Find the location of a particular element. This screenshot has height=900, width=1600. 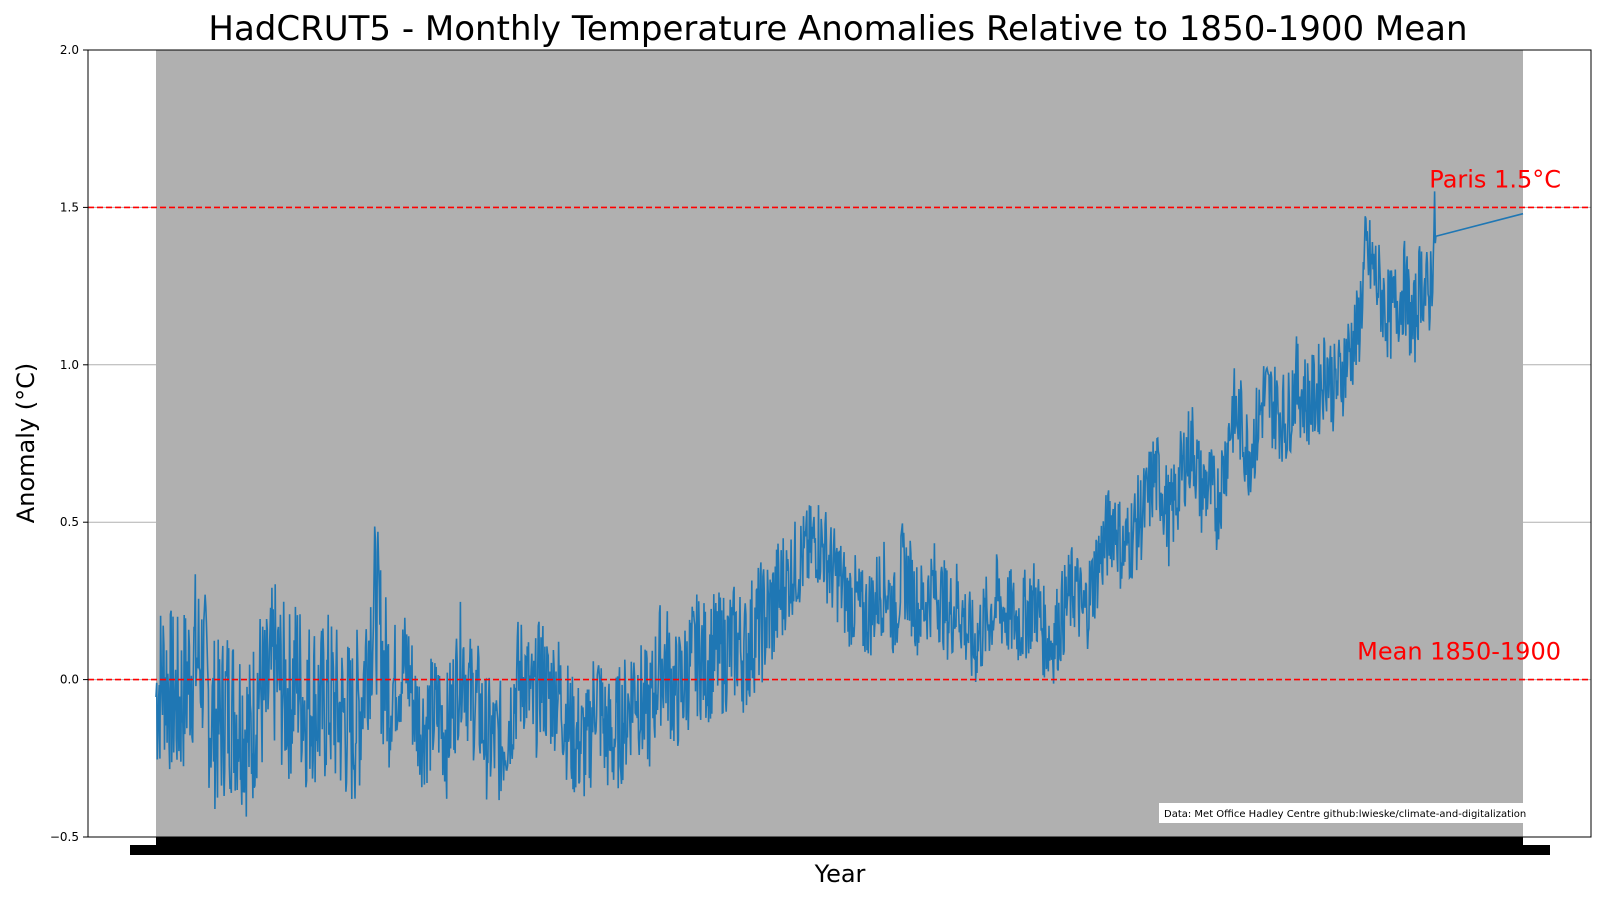

y-tick-label: −0.5 is located at coordinates (64, 837).